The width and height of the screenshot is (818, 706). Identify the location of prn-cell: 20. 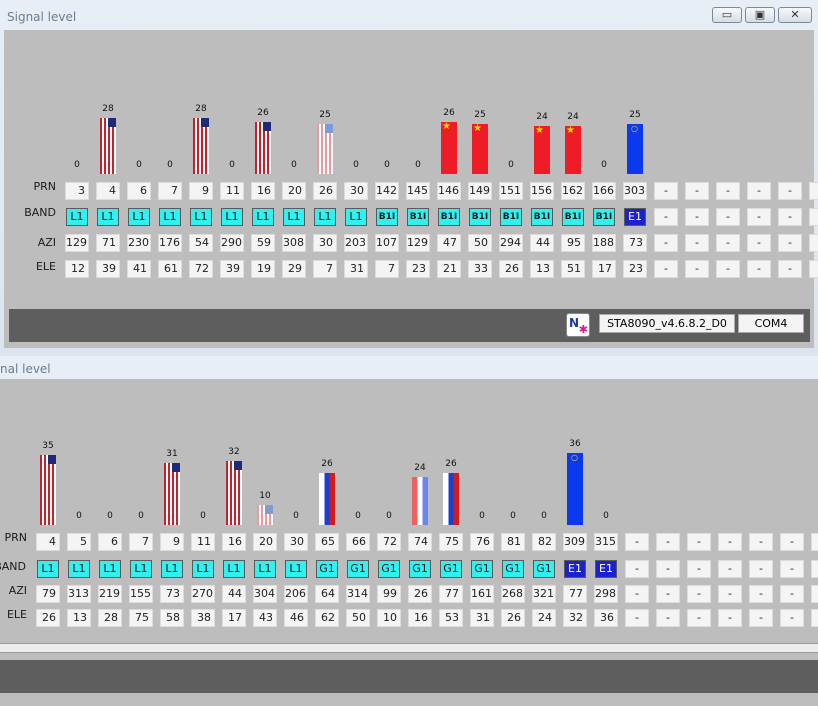
(294, 191).